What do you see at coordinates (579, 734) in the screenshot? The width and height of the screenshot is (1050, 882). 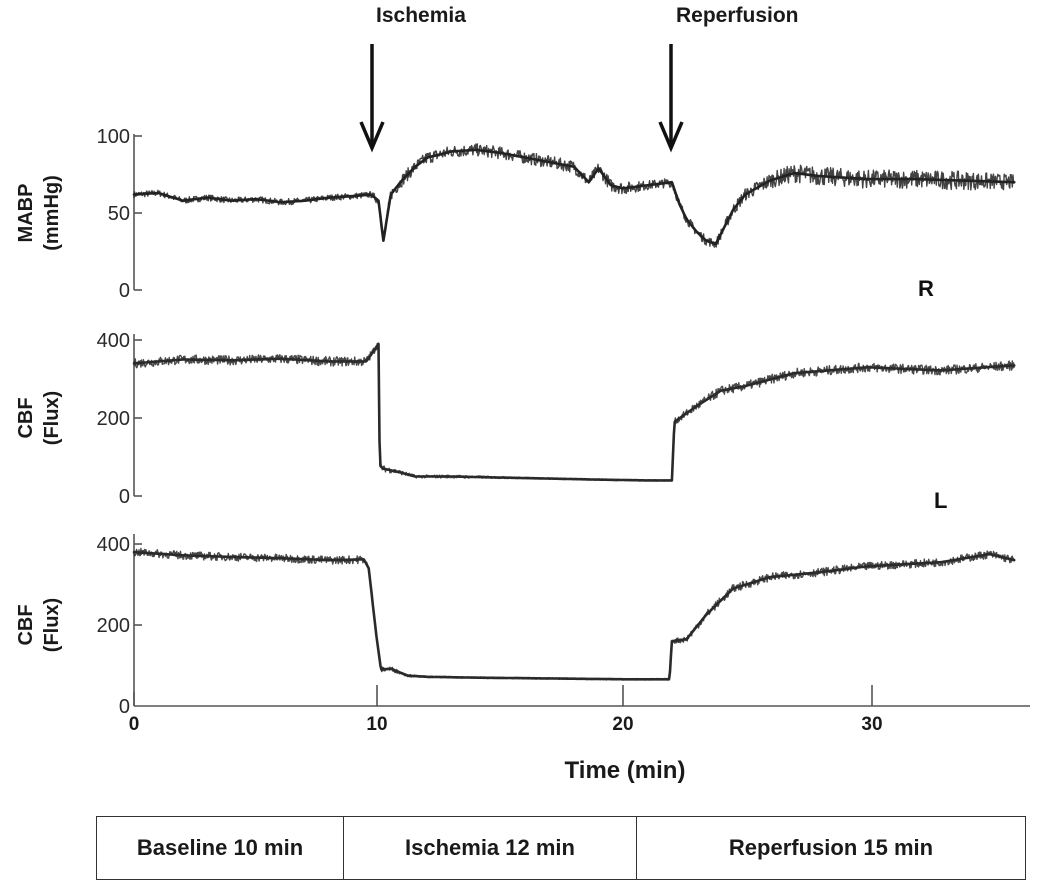 I see `x-axis: 0 10 20 30 Time (min)` at bounding box center [579, 734].